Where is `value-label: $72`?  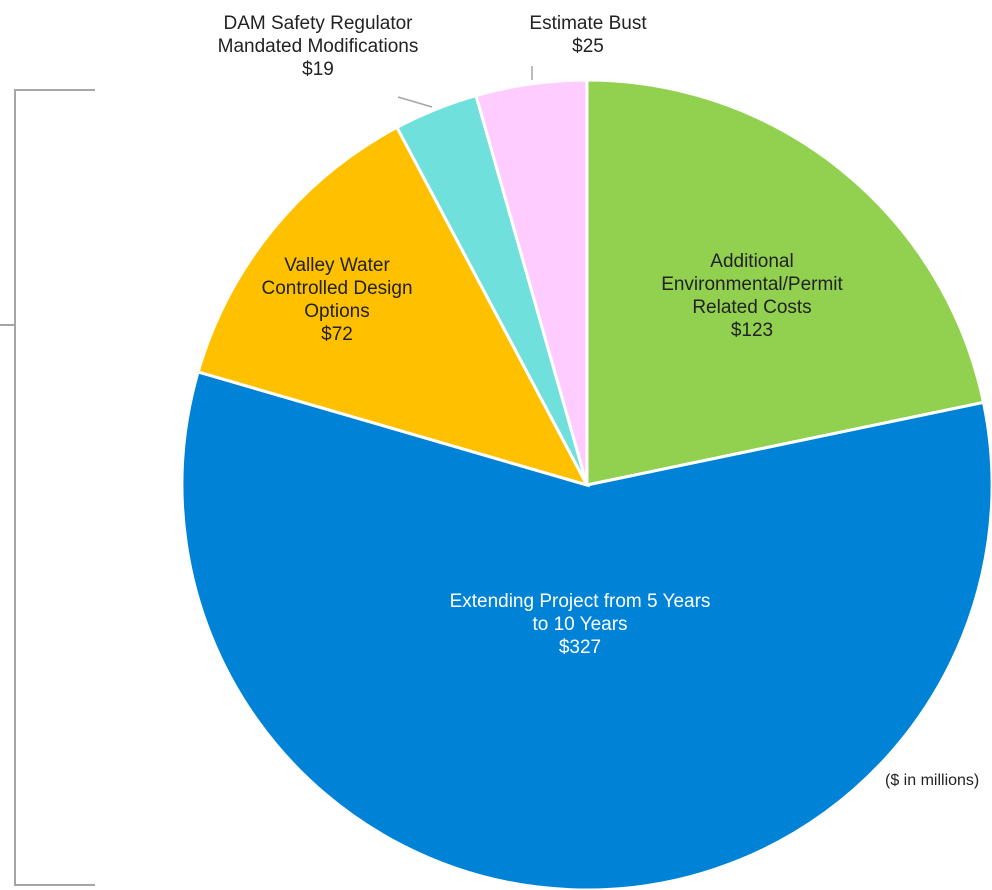 value-label: $72 is located at coordinates (337, 334).